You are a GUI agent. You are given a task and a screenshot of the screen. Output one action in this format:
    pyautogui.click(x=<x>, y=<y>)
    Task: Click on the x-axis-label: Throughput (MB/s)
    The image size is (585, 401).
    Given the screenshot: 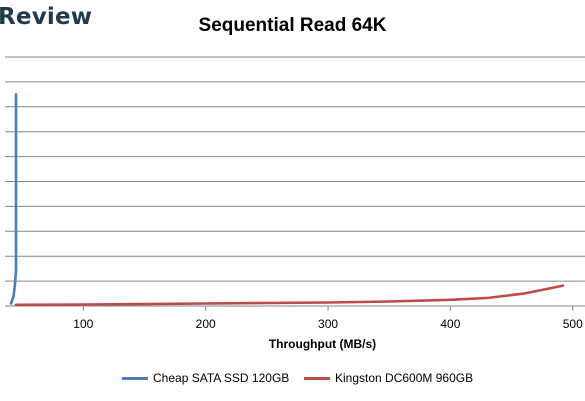 What is the action you would take?
    pyautogui.click(x=322, y=344)
    